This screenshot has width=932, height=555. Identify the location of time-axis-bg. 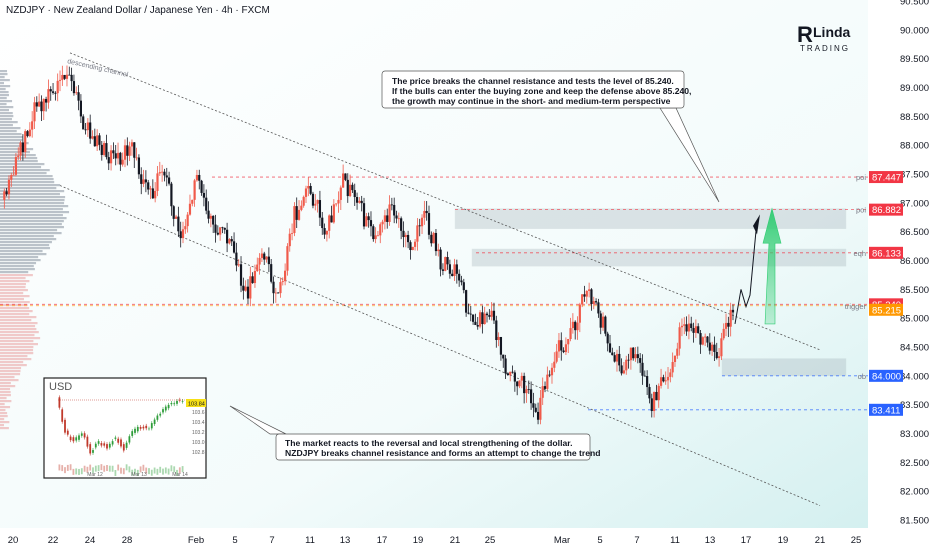
(466, 539).